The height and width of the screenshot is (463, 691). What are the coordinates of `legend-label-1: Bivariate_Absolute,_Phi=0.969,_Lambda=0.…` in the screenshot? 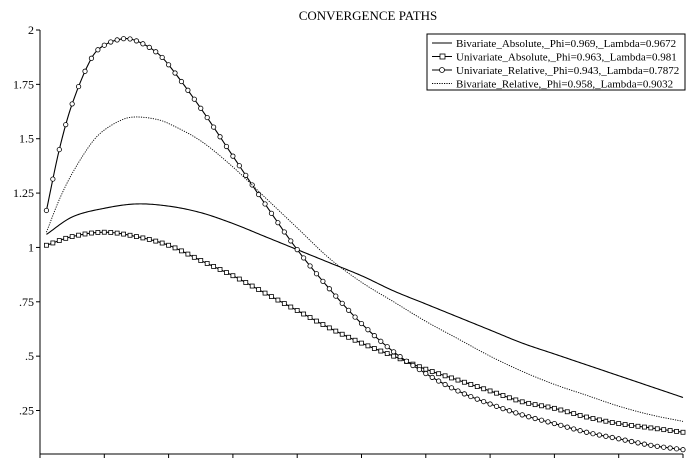 It's located at (566, 44).